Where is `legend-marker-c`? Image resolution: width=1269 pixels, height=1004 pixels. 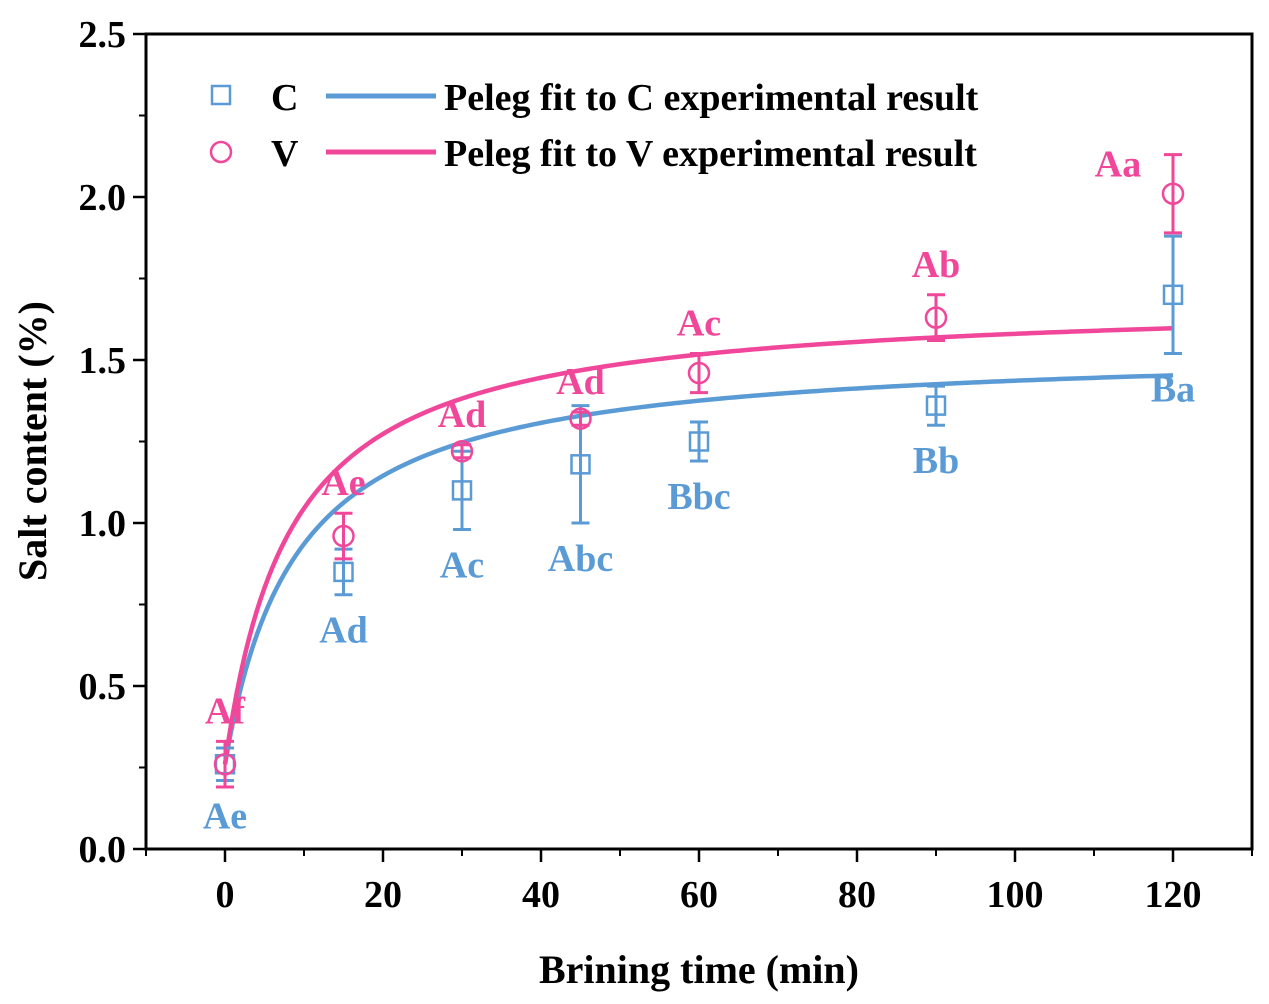 legend-marker-c is located at coordinates (221, 95).